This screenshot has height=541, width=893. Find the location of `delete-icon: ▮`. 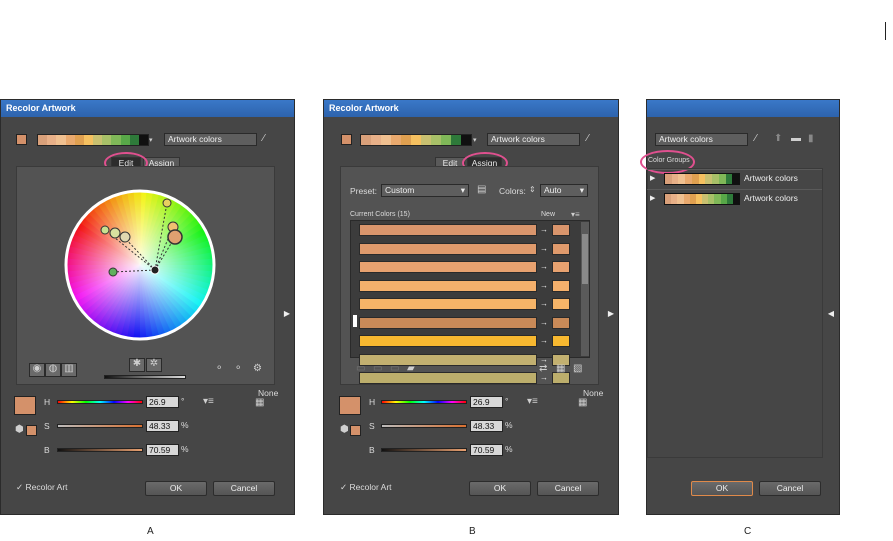

delete-icon: ▮ is located at coordinates (811, 138).